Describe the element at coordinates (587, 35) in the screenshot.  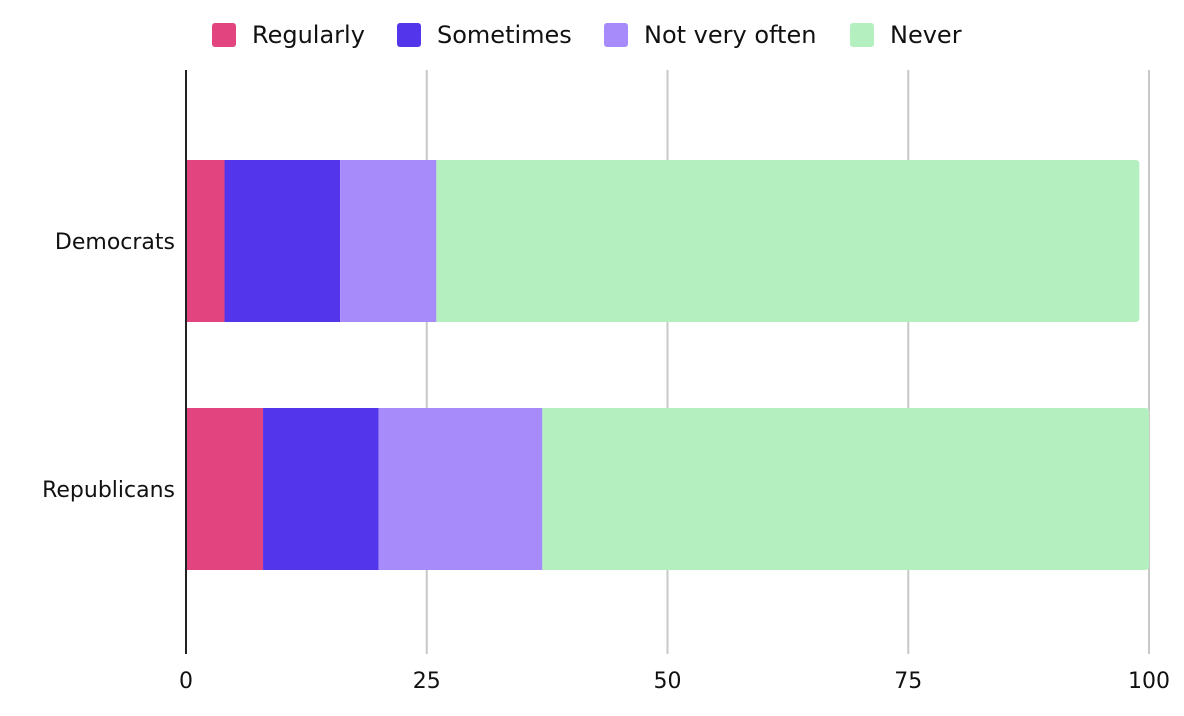
I see `legend: Regularly Sometimes Not very often Never` at that location.